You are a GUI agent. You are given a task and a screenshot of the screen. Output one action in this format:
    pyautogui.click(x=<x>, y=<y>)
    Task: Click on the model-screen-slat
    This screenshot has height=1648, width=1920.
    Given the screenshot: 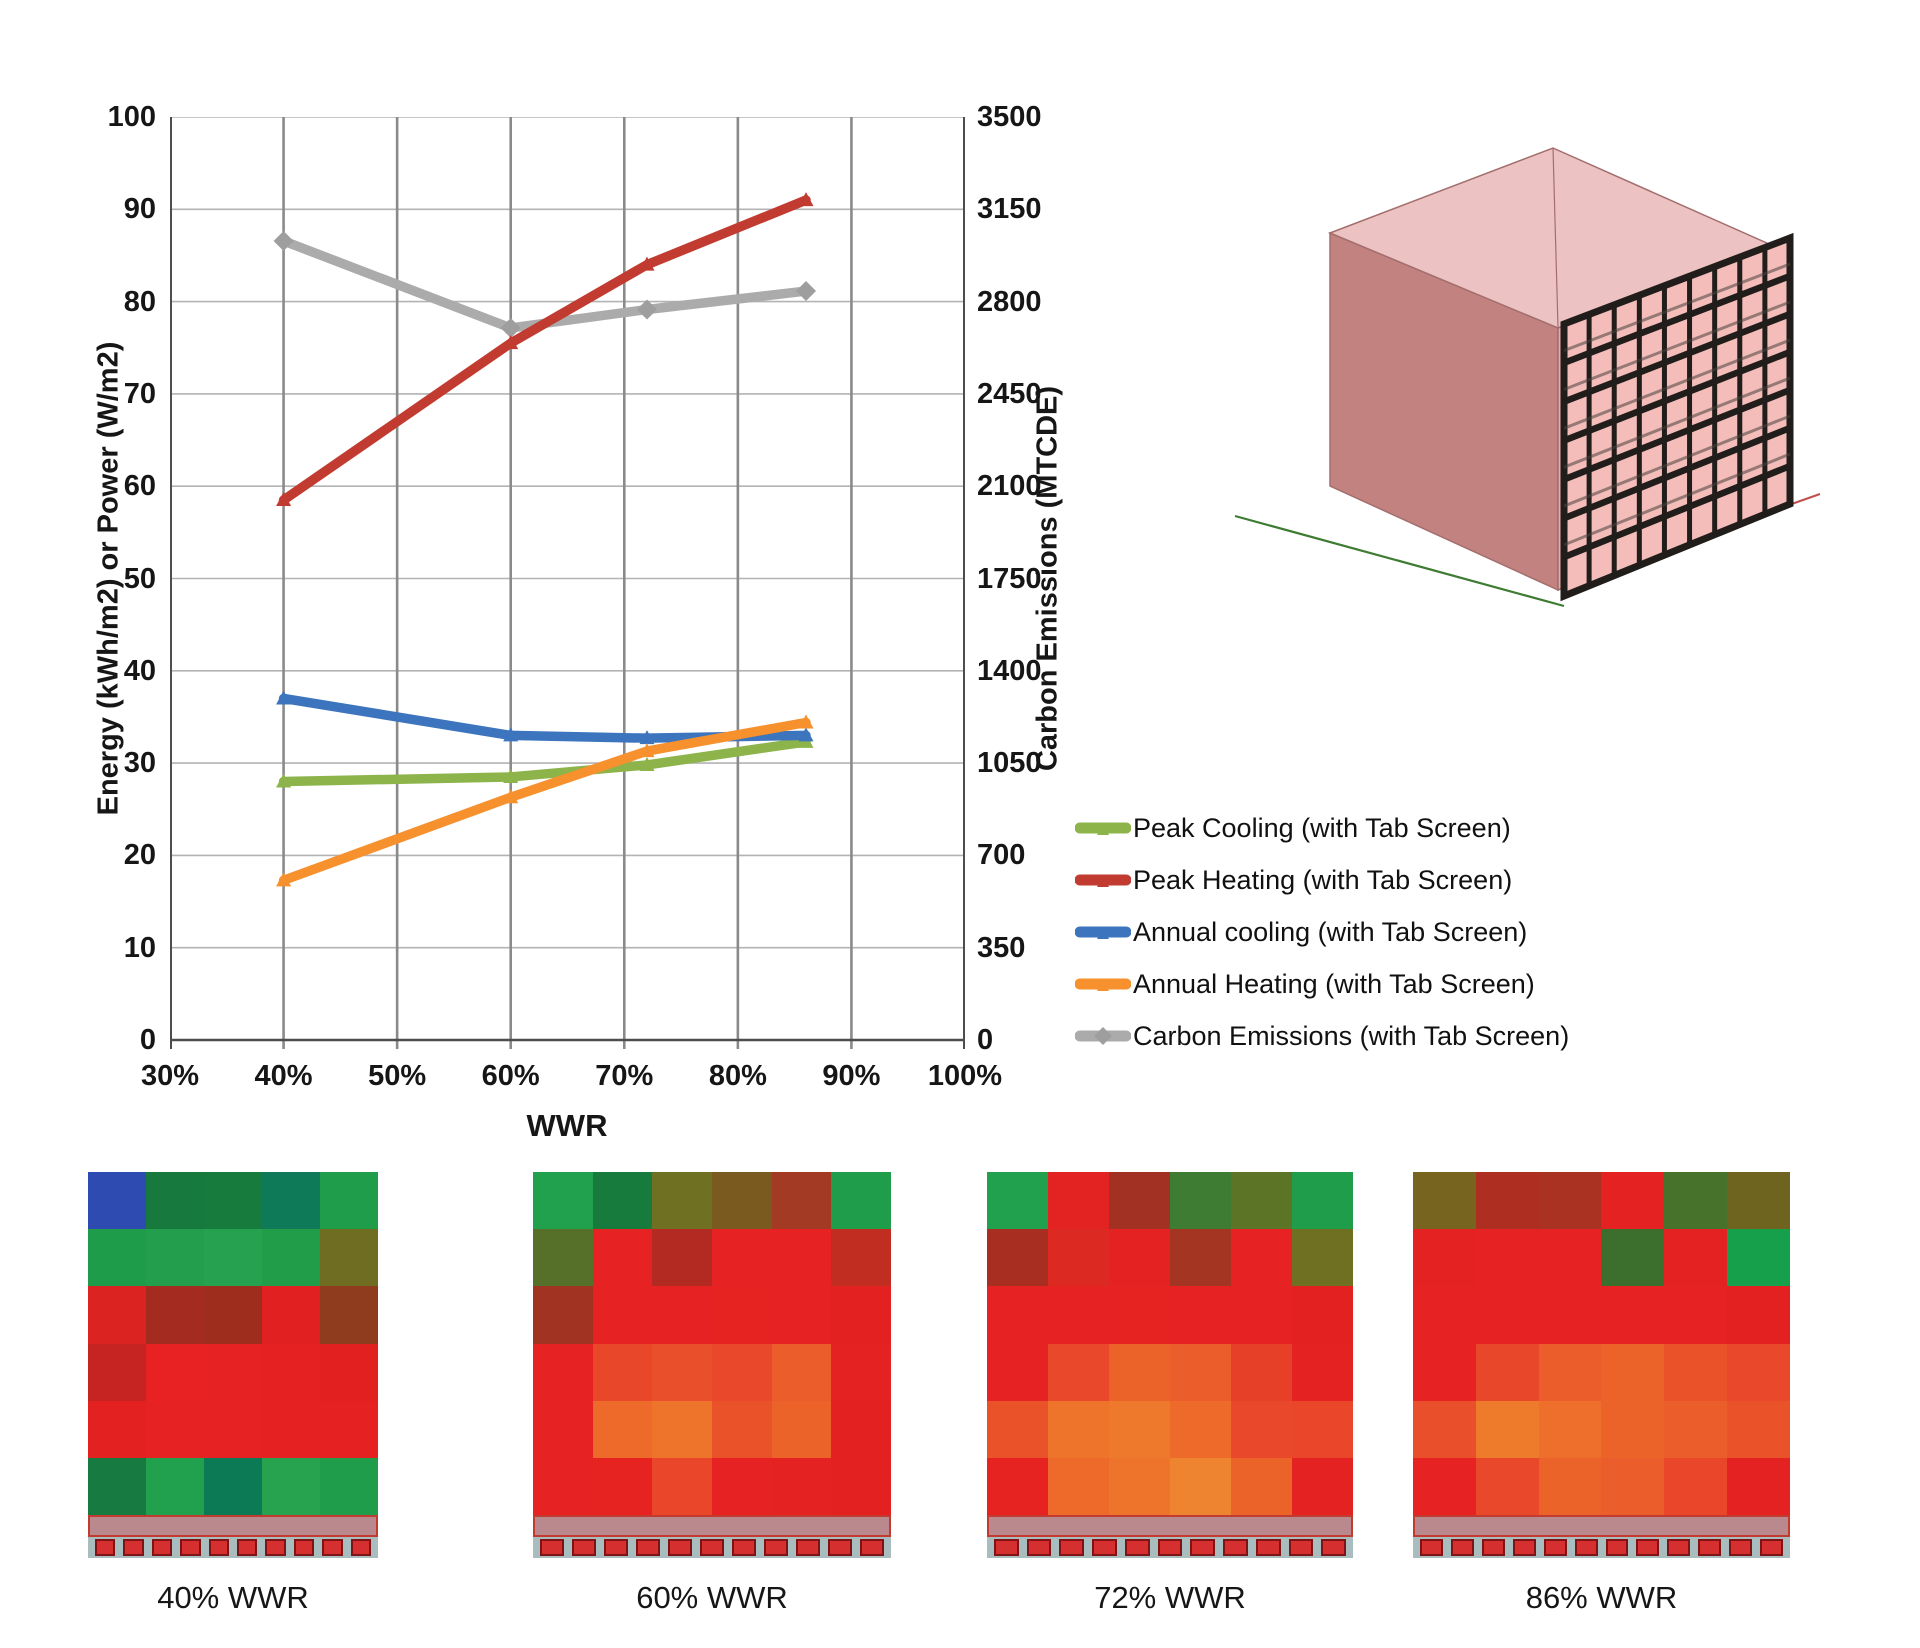 What is the action you would take?
    pyautogui.click(x=1677, y=511)
    